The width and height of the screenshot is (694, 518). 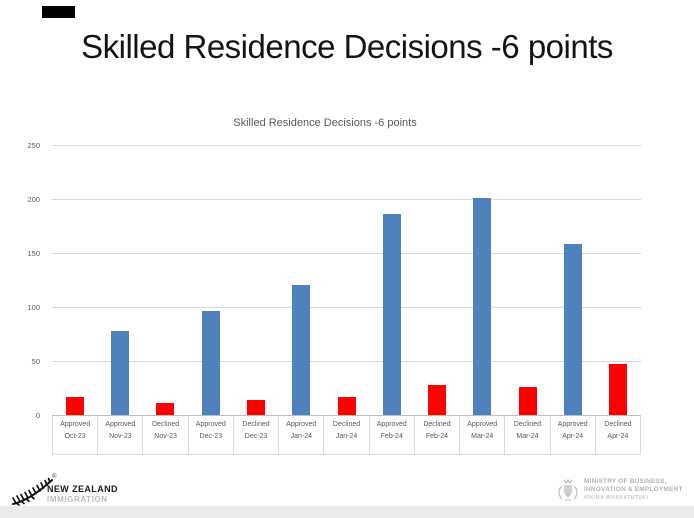 I want to click on x-axis-category-label: Approved Nov-23, so click(x=119, y=435).